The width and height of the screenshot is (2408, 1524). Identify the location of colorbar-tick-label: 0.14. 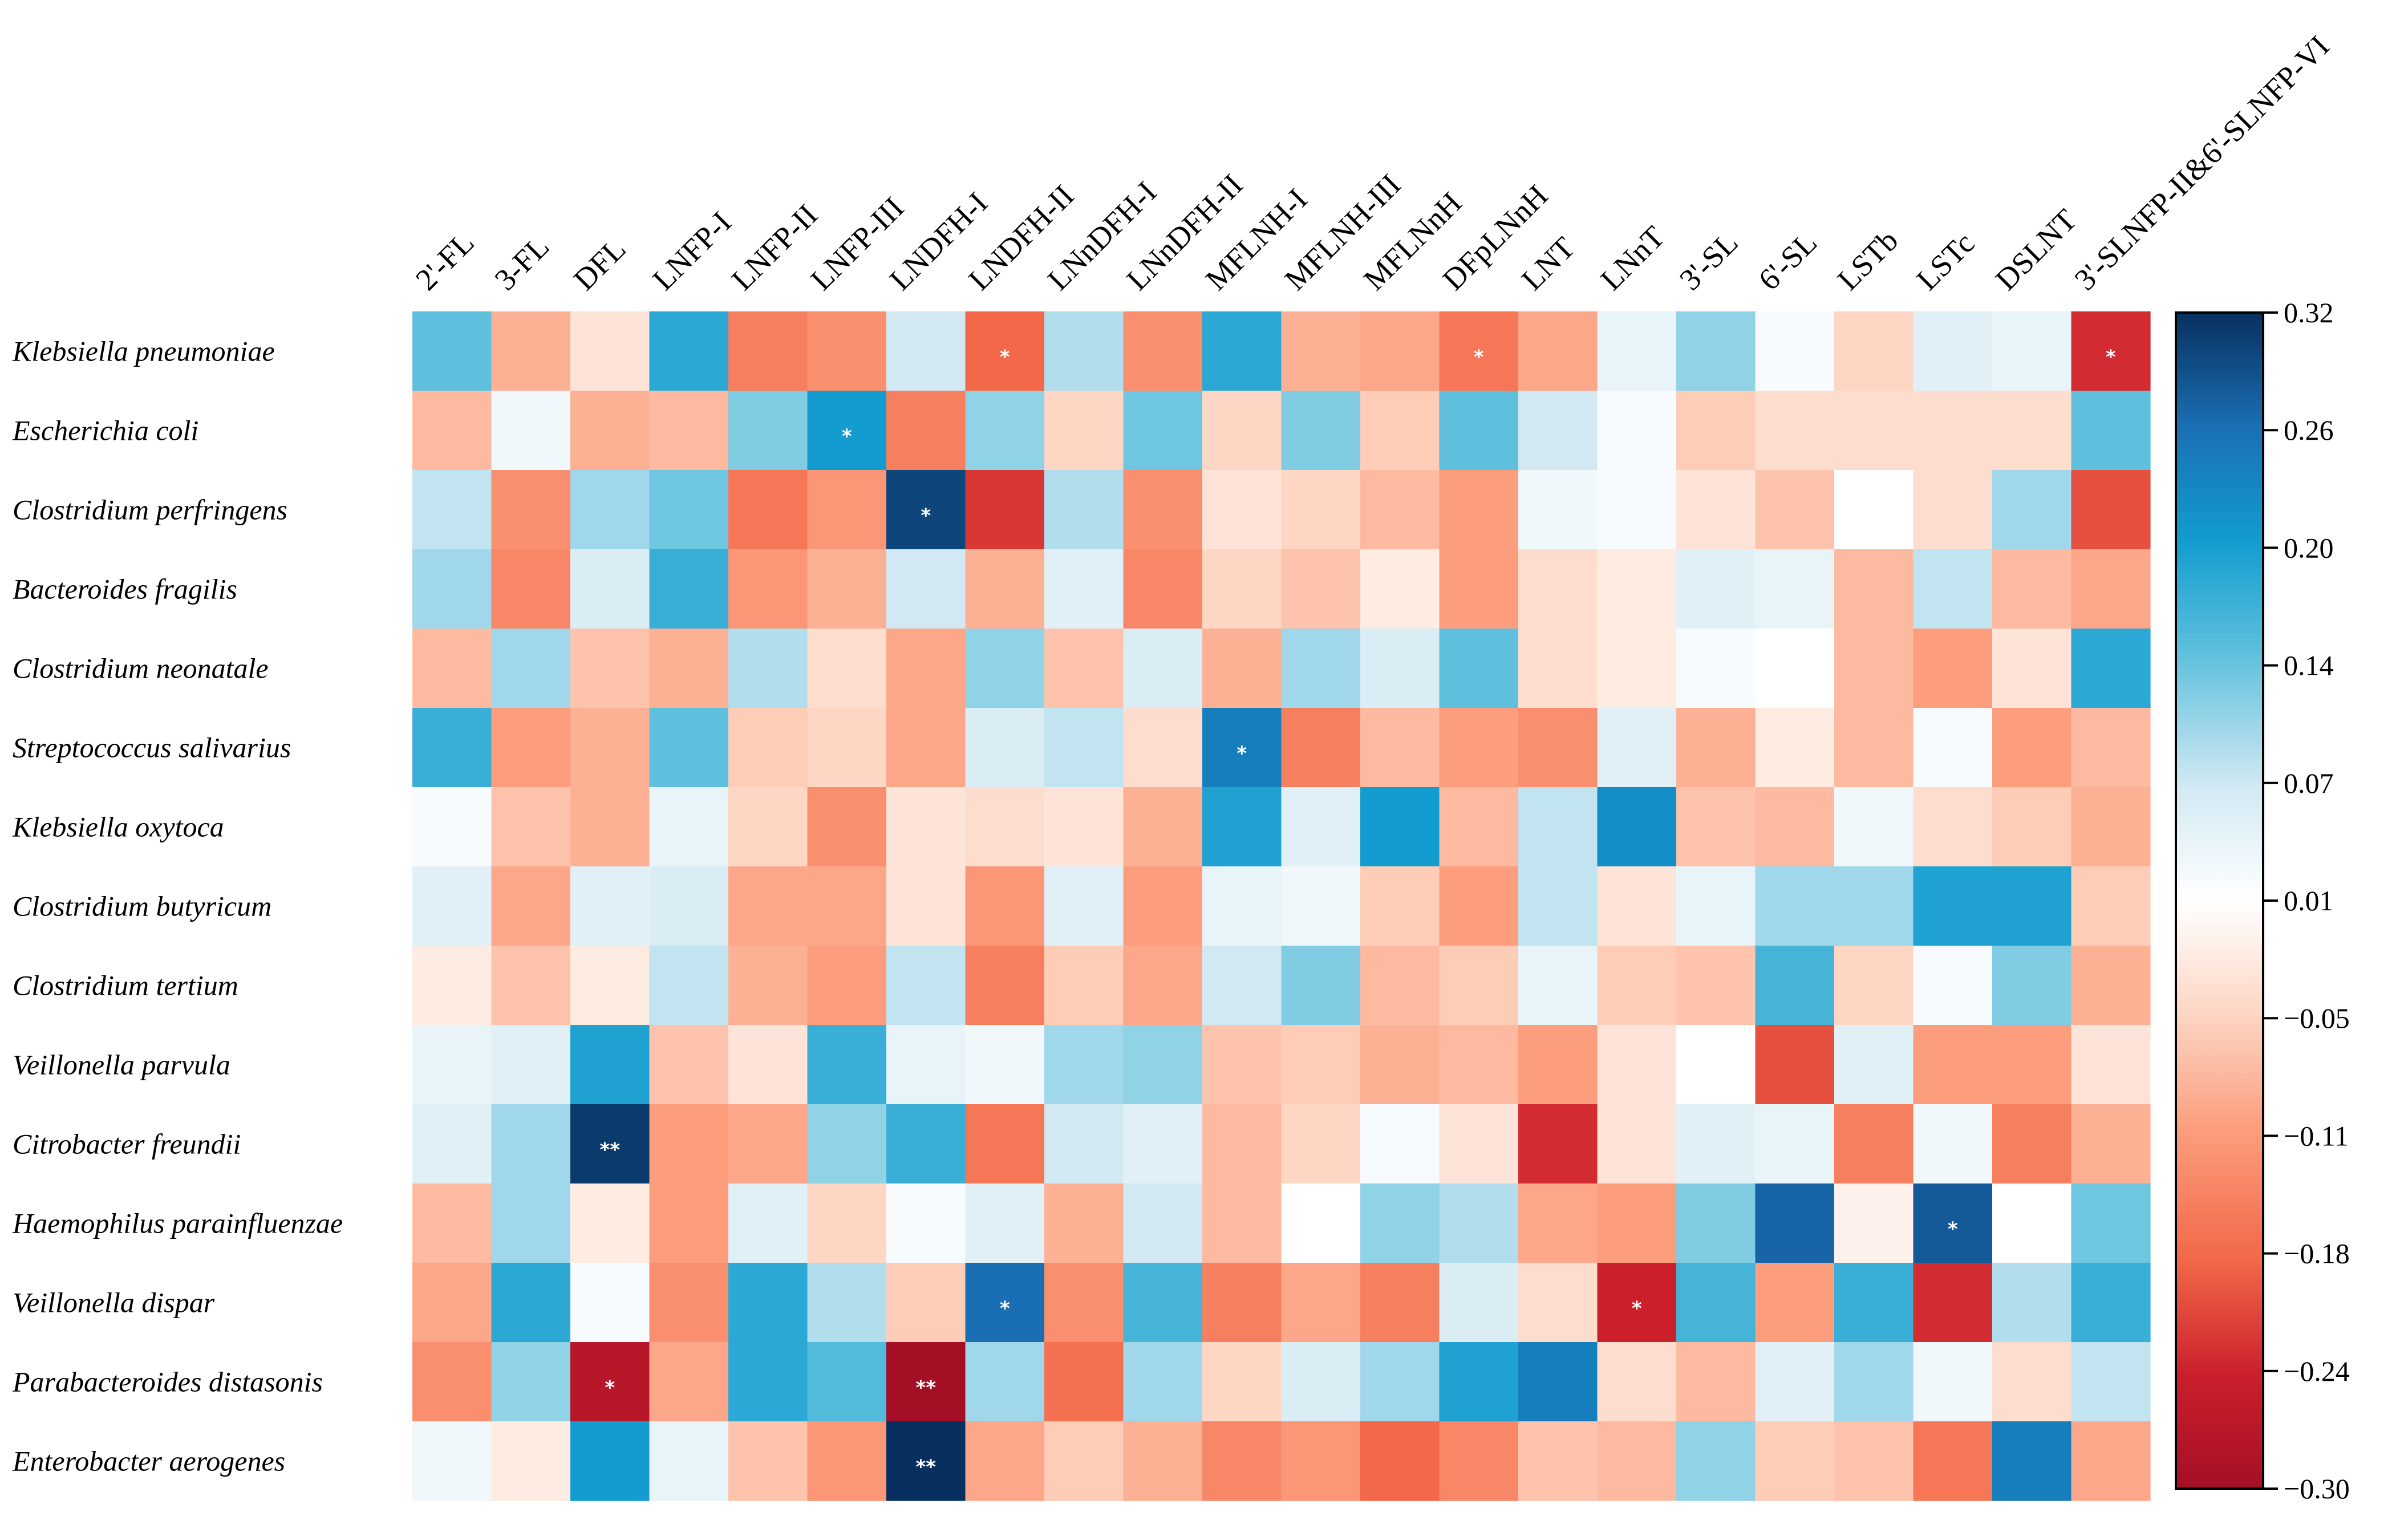
(2309, 666).